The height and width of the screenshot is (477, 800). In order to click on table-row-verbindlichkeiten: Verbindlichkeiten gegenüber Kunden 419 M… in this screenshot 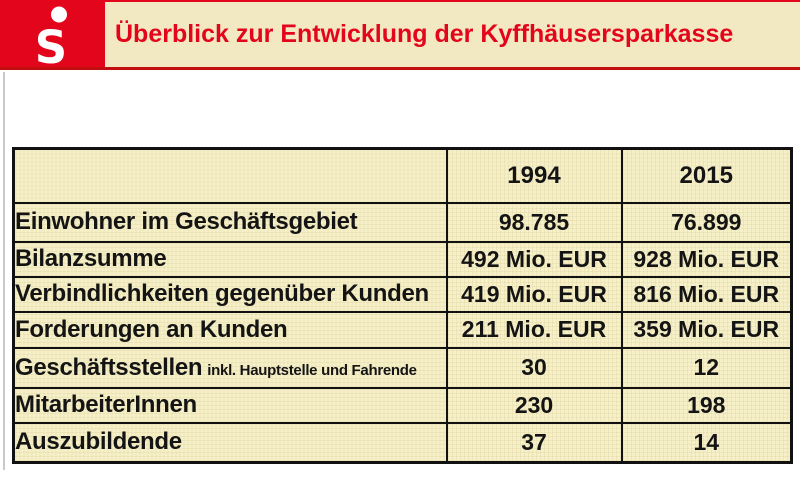, I will do `click(402, 294)`.